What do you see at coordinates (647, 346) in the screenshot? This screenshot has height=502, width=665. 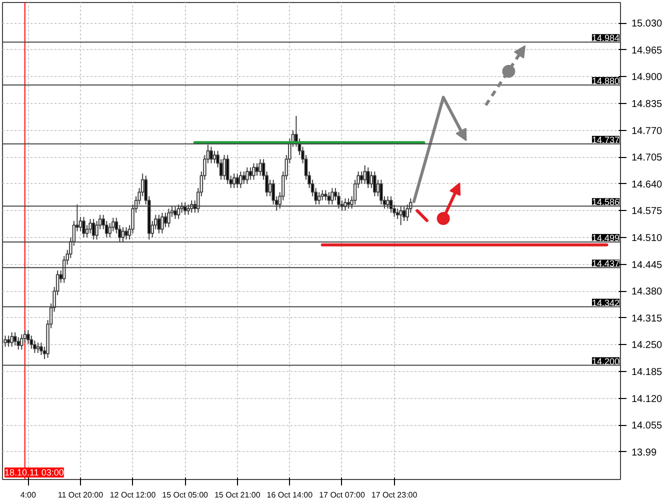 I see `y-tick-label: 14.250` at bounding box center [647, 346].